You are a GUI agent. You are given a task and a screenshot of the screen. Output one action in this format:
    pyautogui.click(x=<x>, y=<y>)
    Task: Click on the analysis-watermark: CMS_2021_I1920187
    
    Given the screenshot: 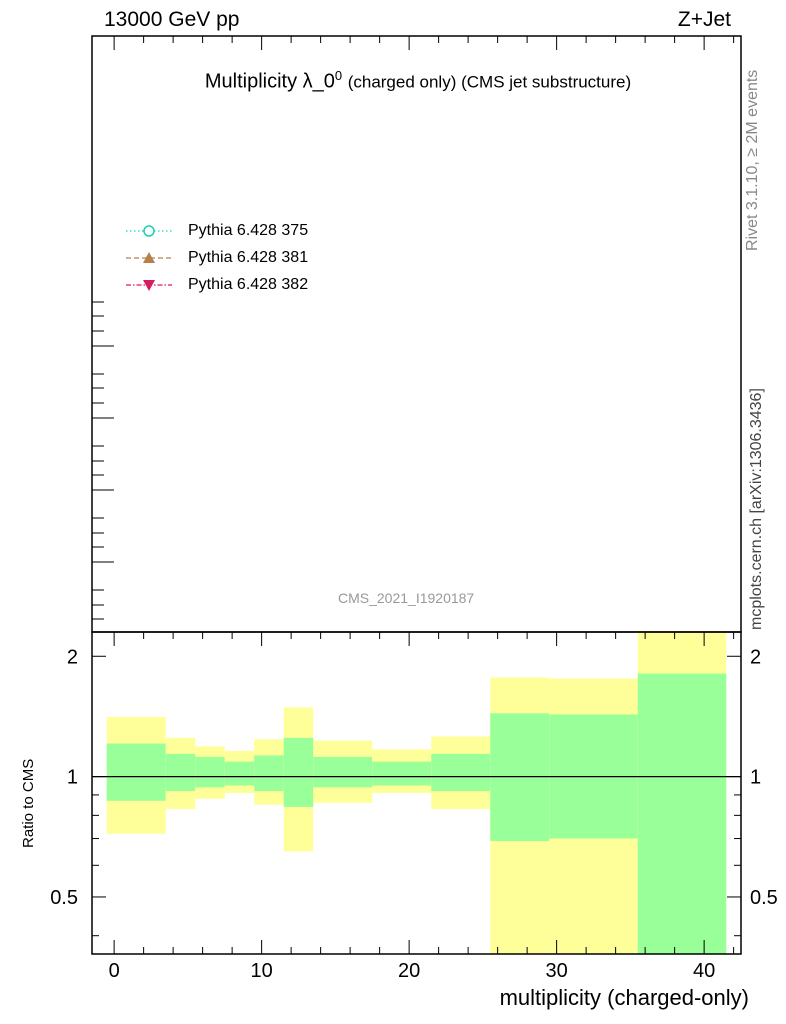 What is the action you would take?
    pyautogui.click(x=406, y=598)
    